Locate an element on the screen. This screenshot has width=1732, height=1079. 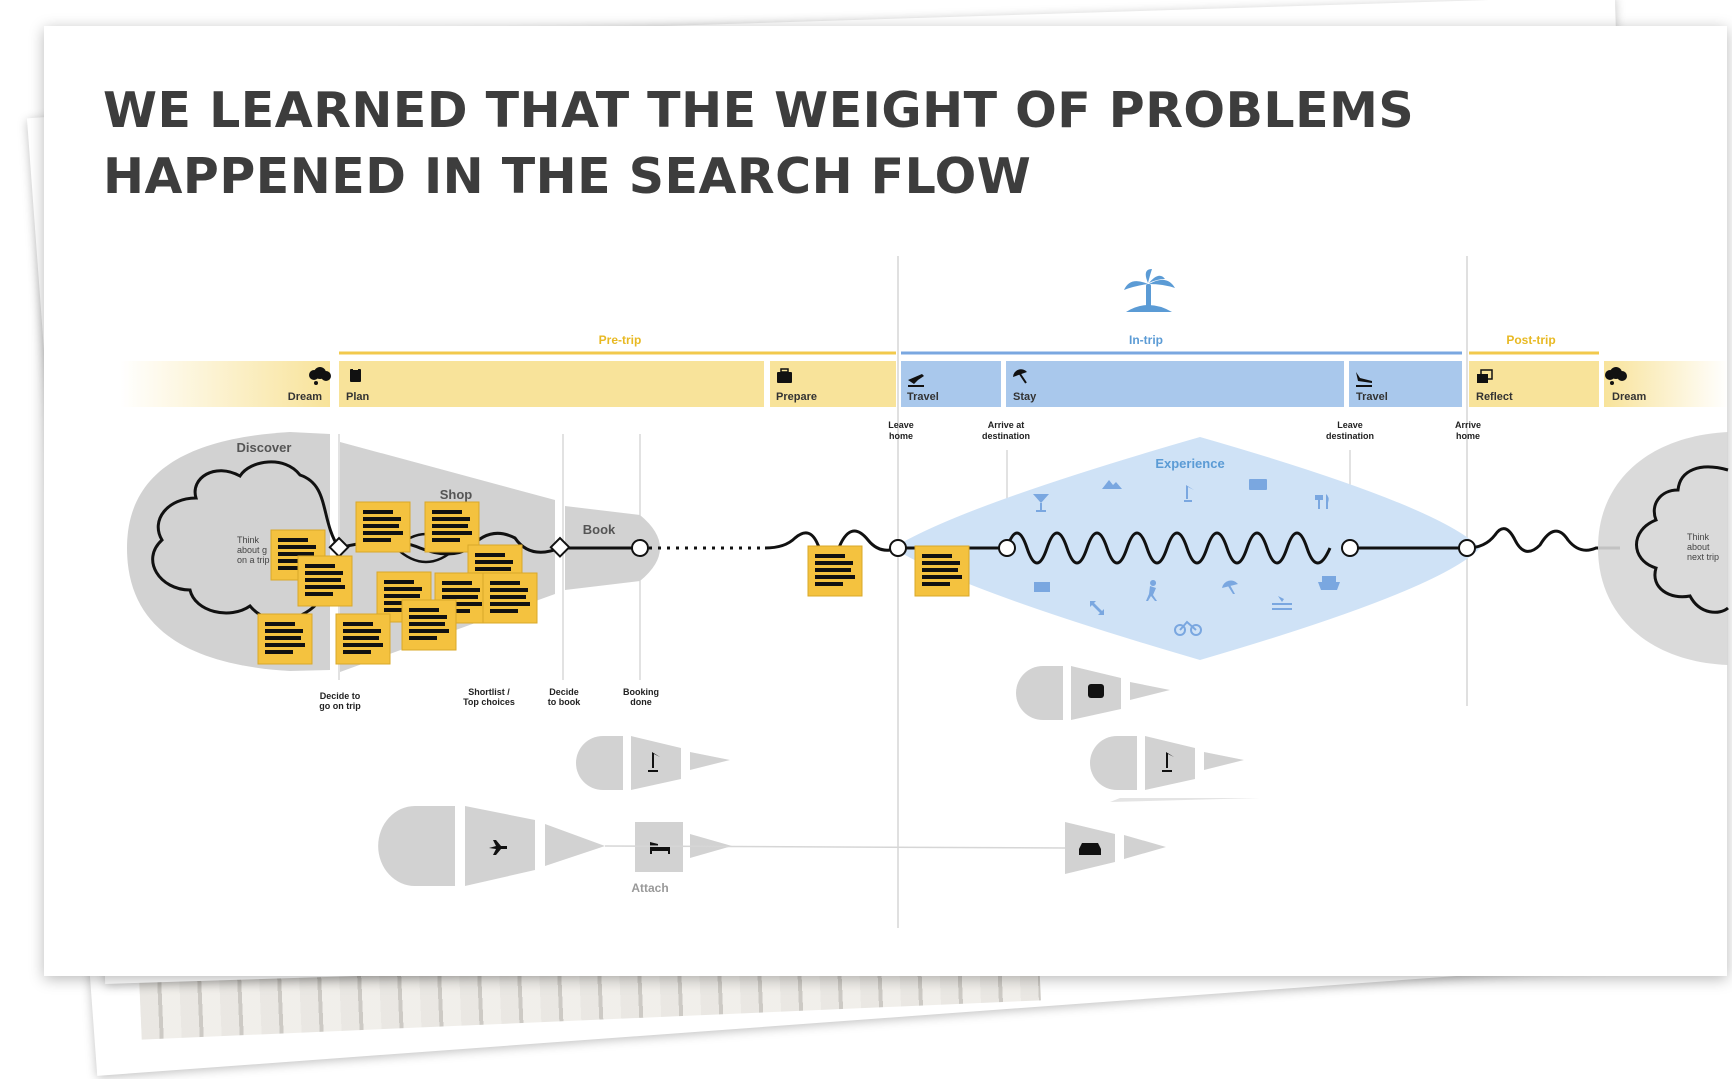
journey-line-experience is located at coordinates (1168, 548).